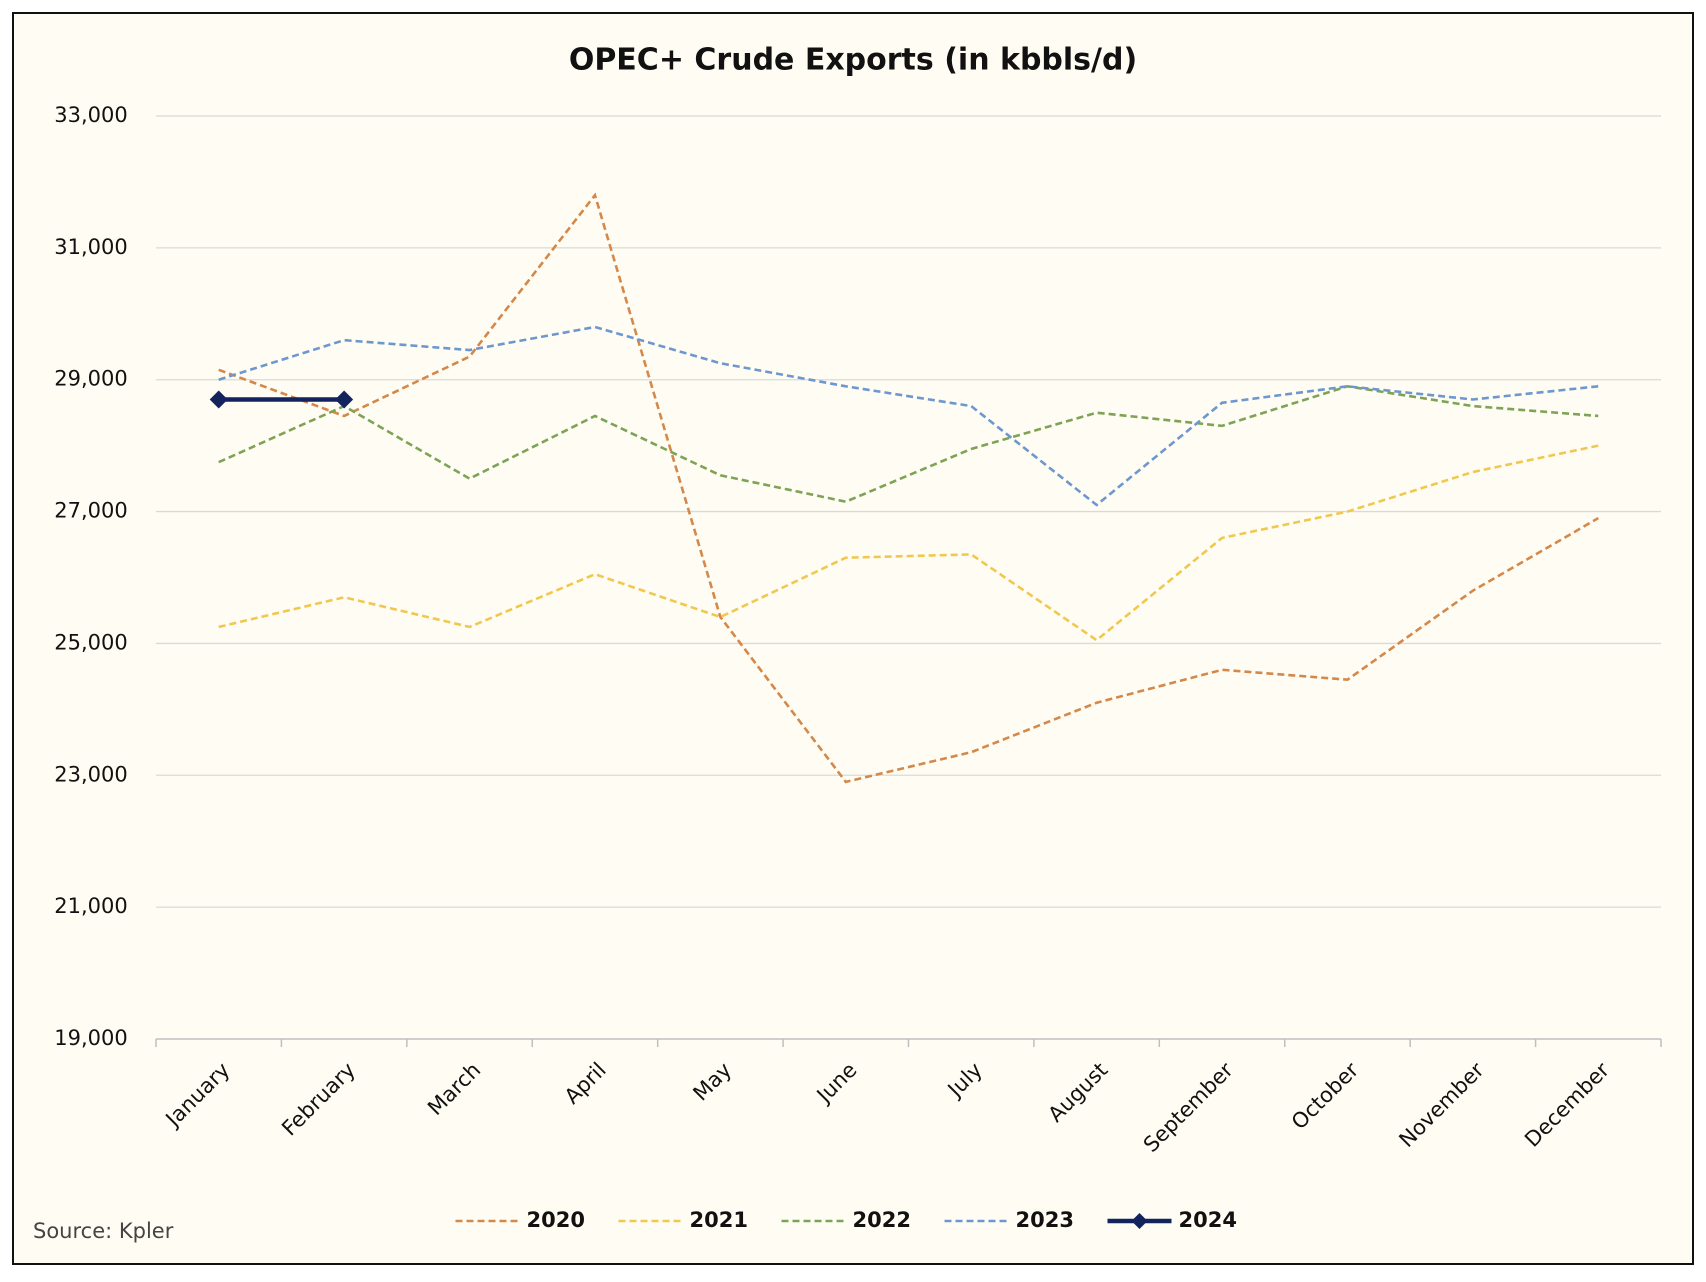 The width and height of the screenshot is (1706, 1282). Describe the element at coordinates (1208, 1220) in the screenshot. I see `legend-label: 2024` at that location.